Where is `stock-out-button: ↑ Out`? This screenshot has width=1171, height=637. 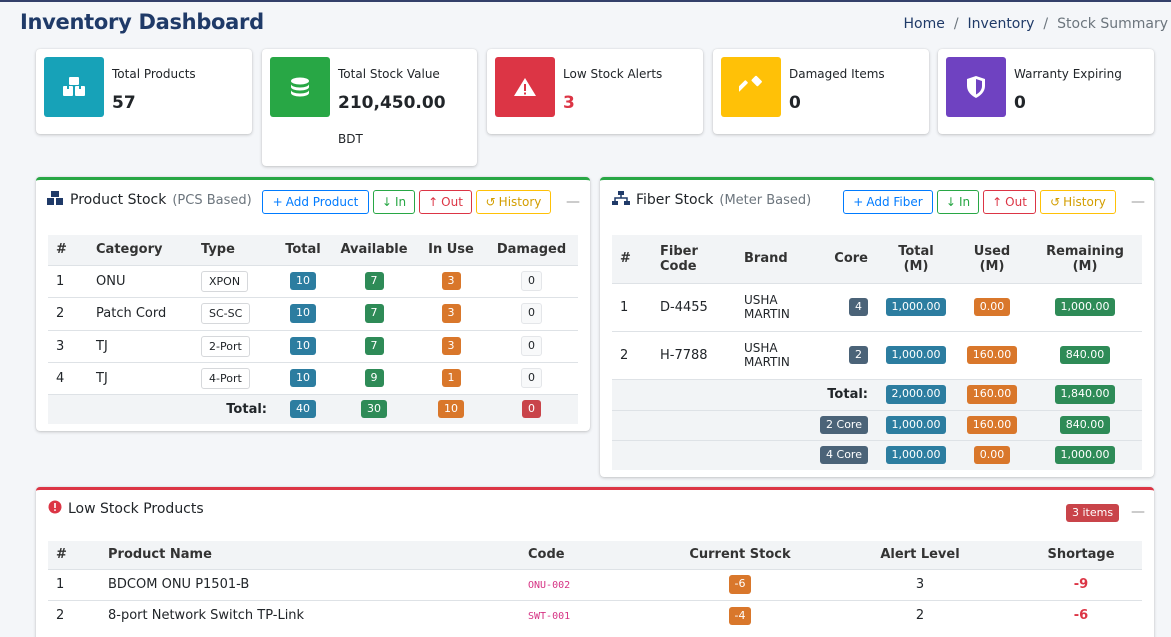 stock-out-button: ↑ Out is located at coordinates (445, 202).